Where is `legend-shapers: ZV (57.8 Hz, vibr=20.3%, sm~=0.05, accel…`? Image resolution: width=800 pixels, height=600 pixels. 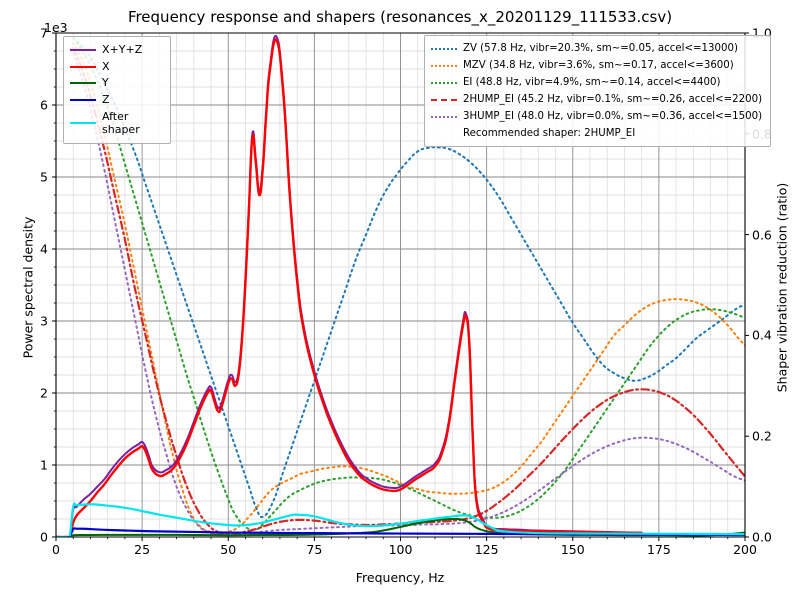 legend-shapers: ZV (57.8 Hz, vibr=20.3%, sm~=0.05, accel… is located at coordinates (598, 91).